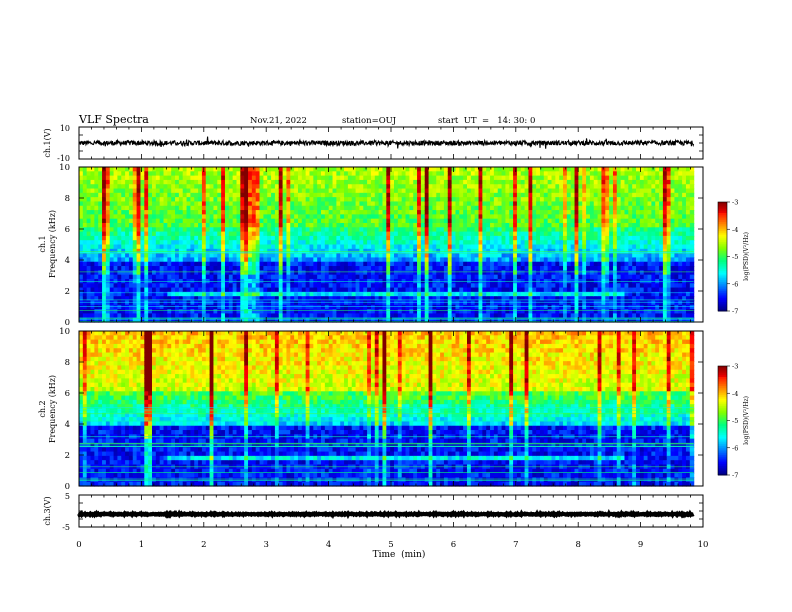 The width and height of the screenshot is (792, 612). What do you see at coordinates (486, 121) in the screenshot?
I see `start-ut-label: start UT = 14: 30: 0` at bounding box center [486, 121].